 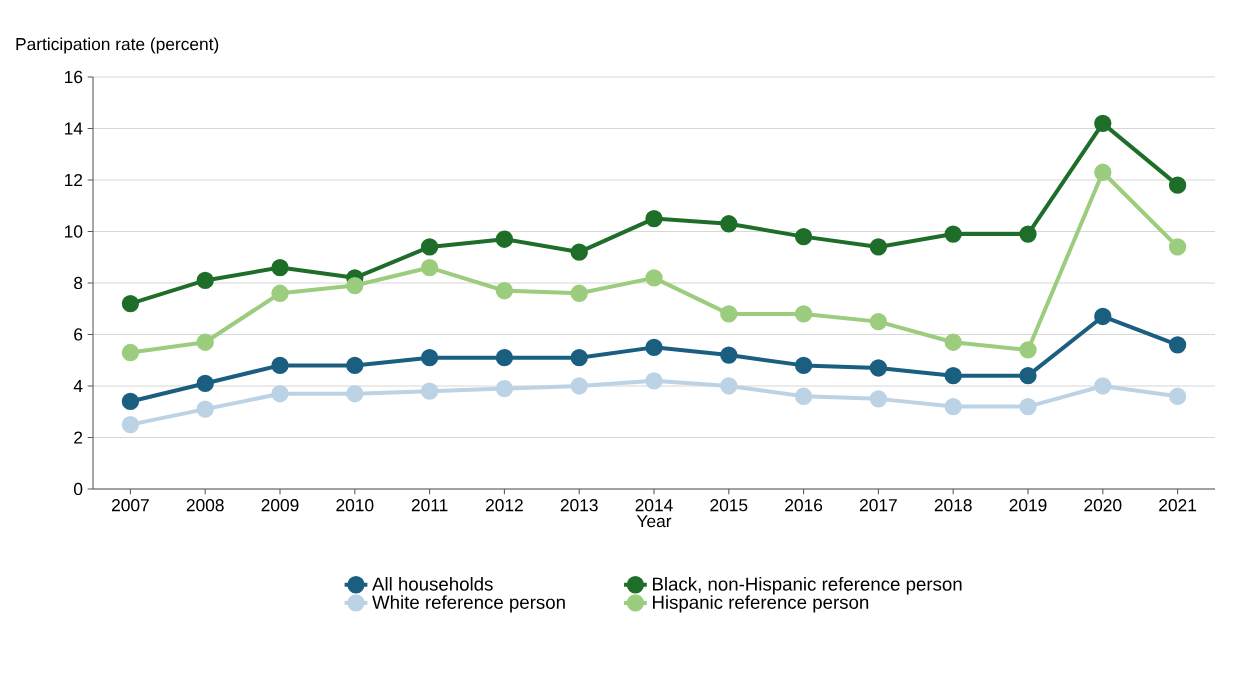 What do you see at coordinates (429, 505) in the screenshot?
I see `x-tick-label: 2011` at bounding box center [429, 505].